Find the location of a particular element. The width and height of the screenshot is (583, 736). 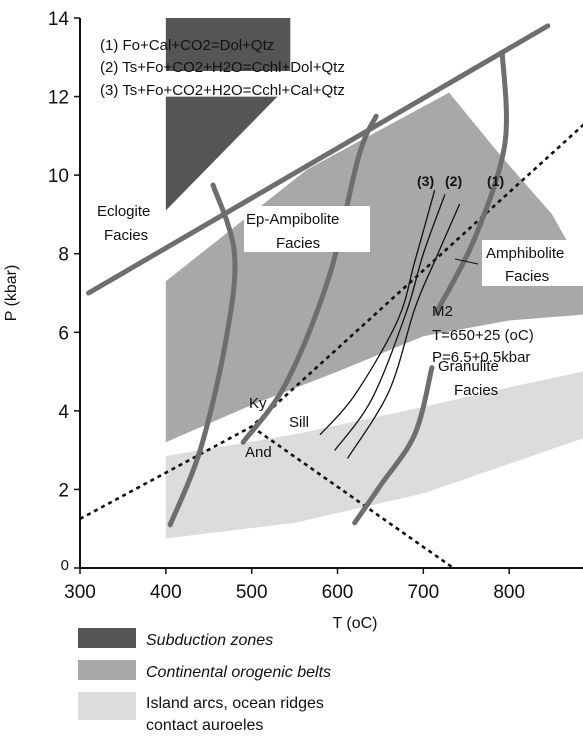

curve-facies-curve-B is located at coordinates (309, 279).